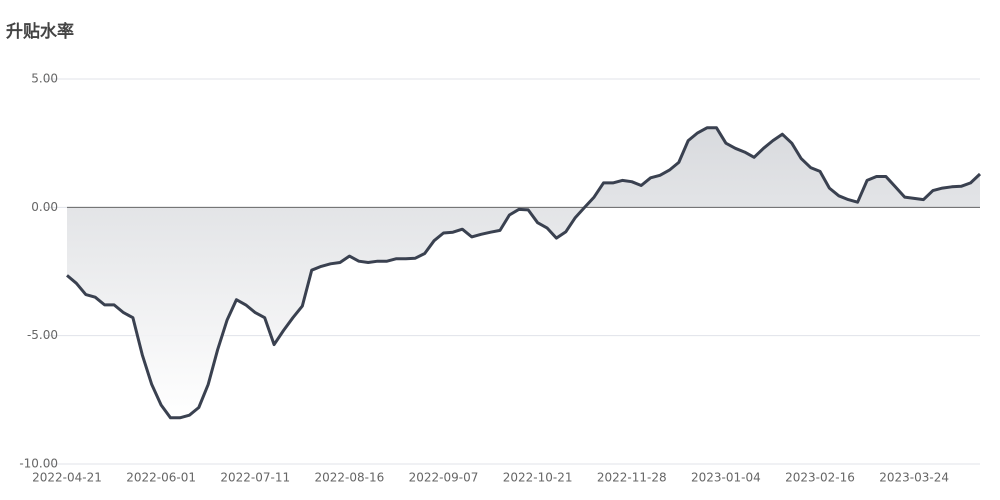 This screenshot has width=1000, height=500. Describe the element at coordinates (40, 31) in the screenshot. I see `chart-title: 升贴水率` at that location.